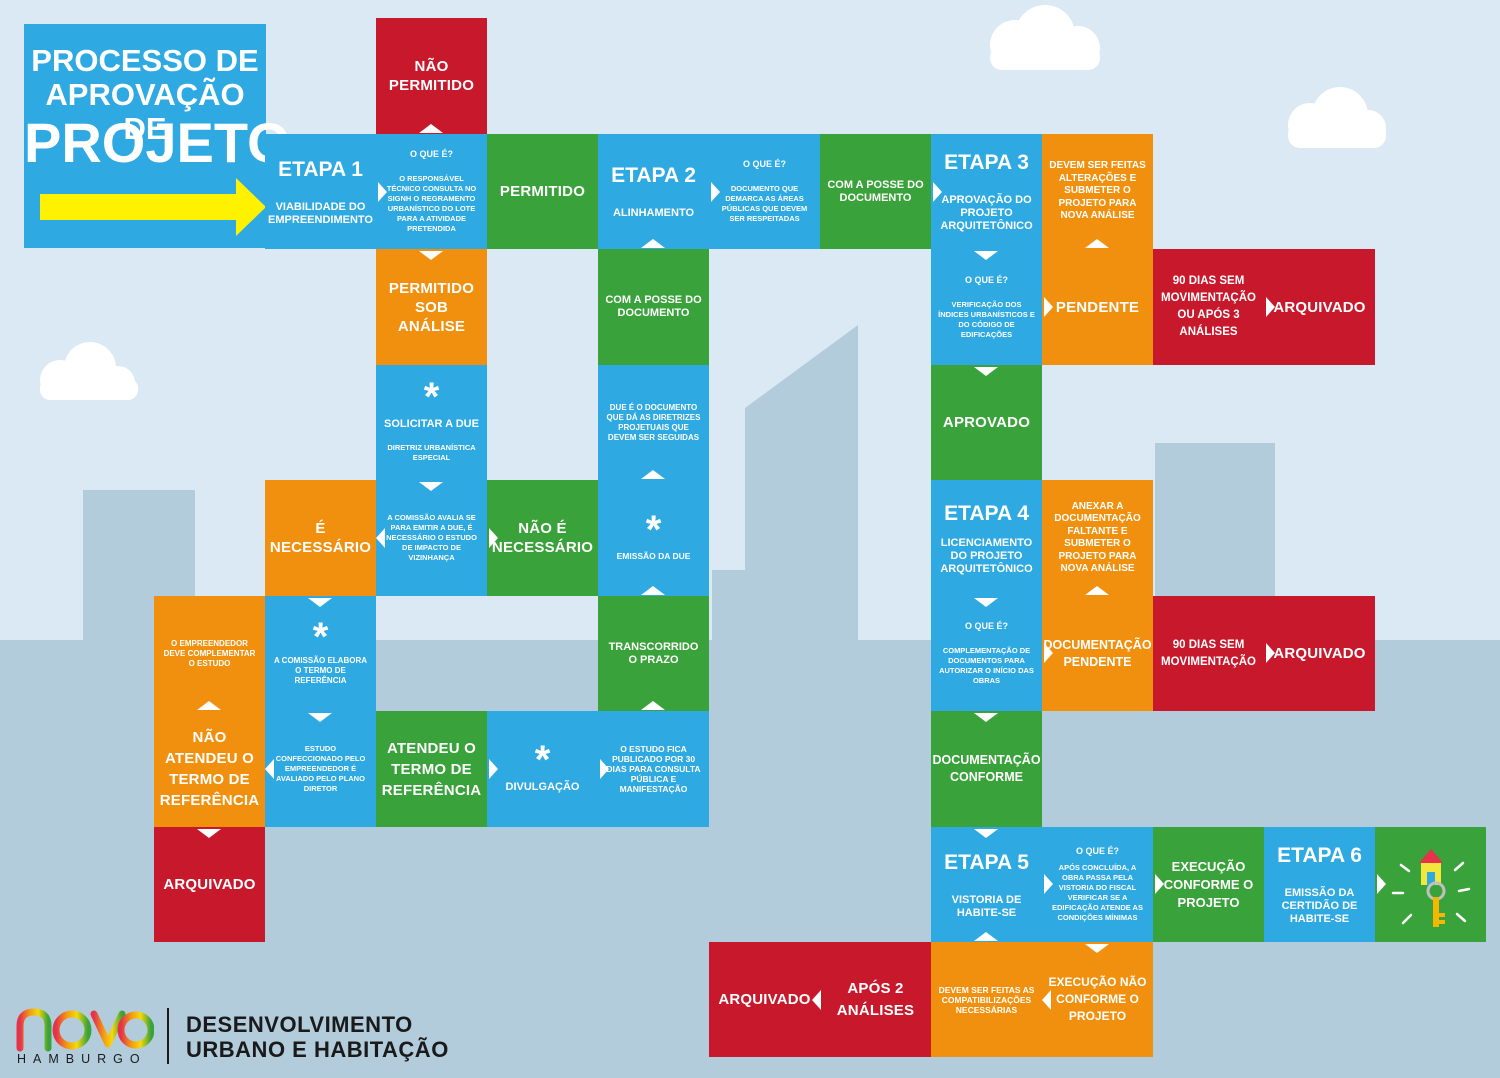  What do you see at coordinates (1319, 884) in the screenshot?
I see `etapa-6-tile: ETAPA 6 EMISSÃO DA CERTIDÃO DE HABITE-SE` at bounding box center [1319, 884].